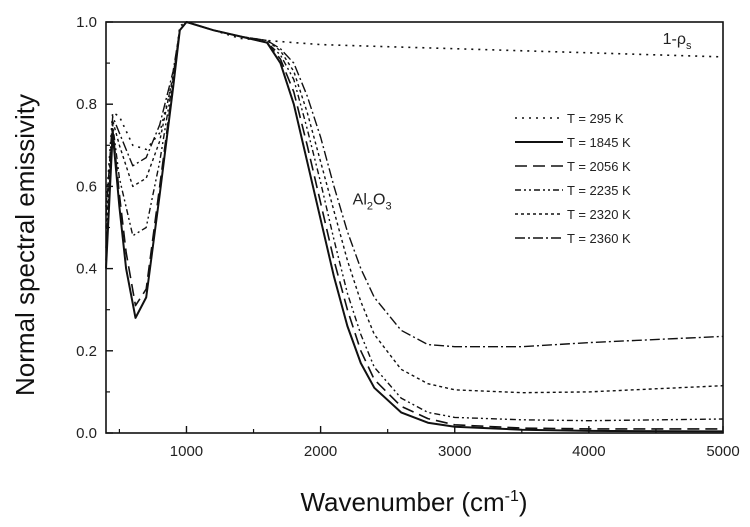 The width and height of the screenshot is (750, 527). What do you see at coordinates (388, 206) in the screenshot?
I see `annotation-material-sub2: 3` at bounding box center [388, 206].